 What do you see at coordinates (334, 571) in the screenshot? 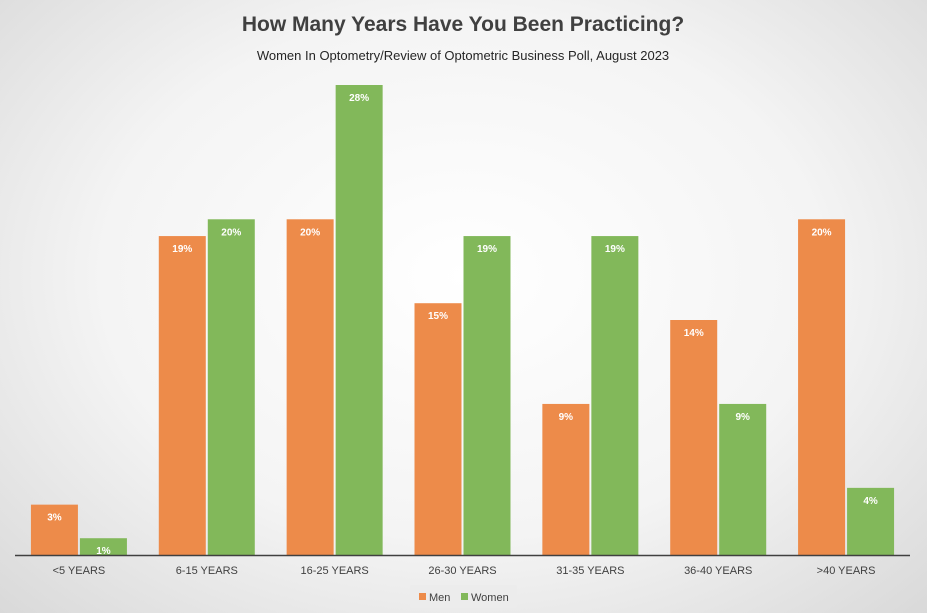
I see `x-tick-label-2: 16-25 YEARS` at bounding box center [334, 571].